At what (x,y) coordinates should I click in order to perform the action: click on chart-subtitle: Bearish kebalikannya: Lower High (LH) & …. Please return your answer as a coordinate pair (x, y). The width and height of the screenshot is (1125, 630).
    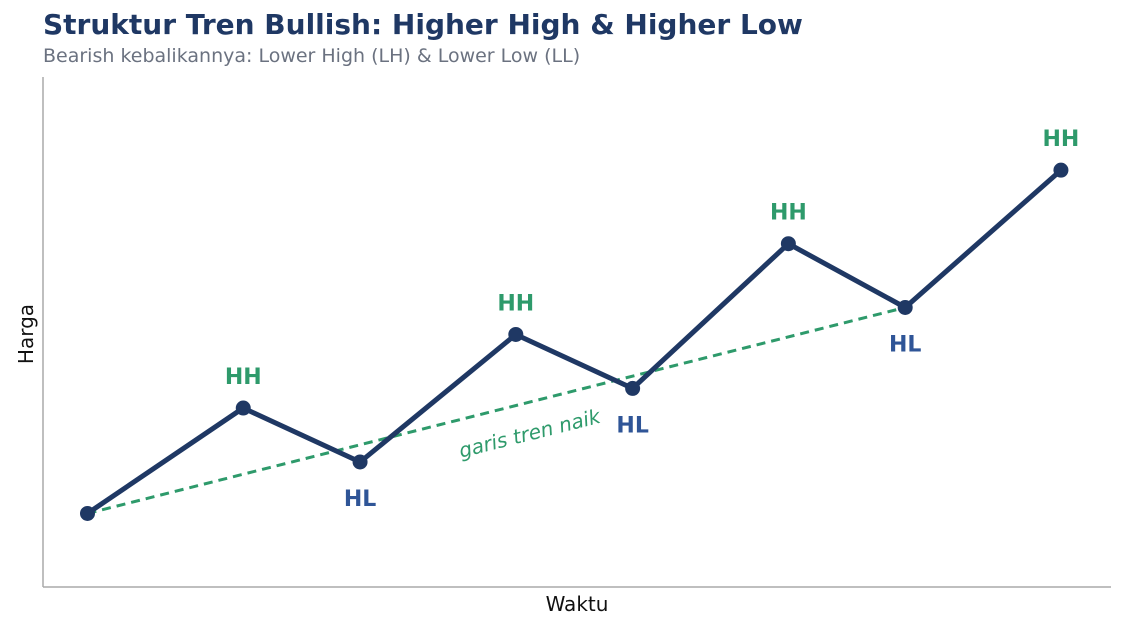
    Looking at the image, I should click on (312, 56).